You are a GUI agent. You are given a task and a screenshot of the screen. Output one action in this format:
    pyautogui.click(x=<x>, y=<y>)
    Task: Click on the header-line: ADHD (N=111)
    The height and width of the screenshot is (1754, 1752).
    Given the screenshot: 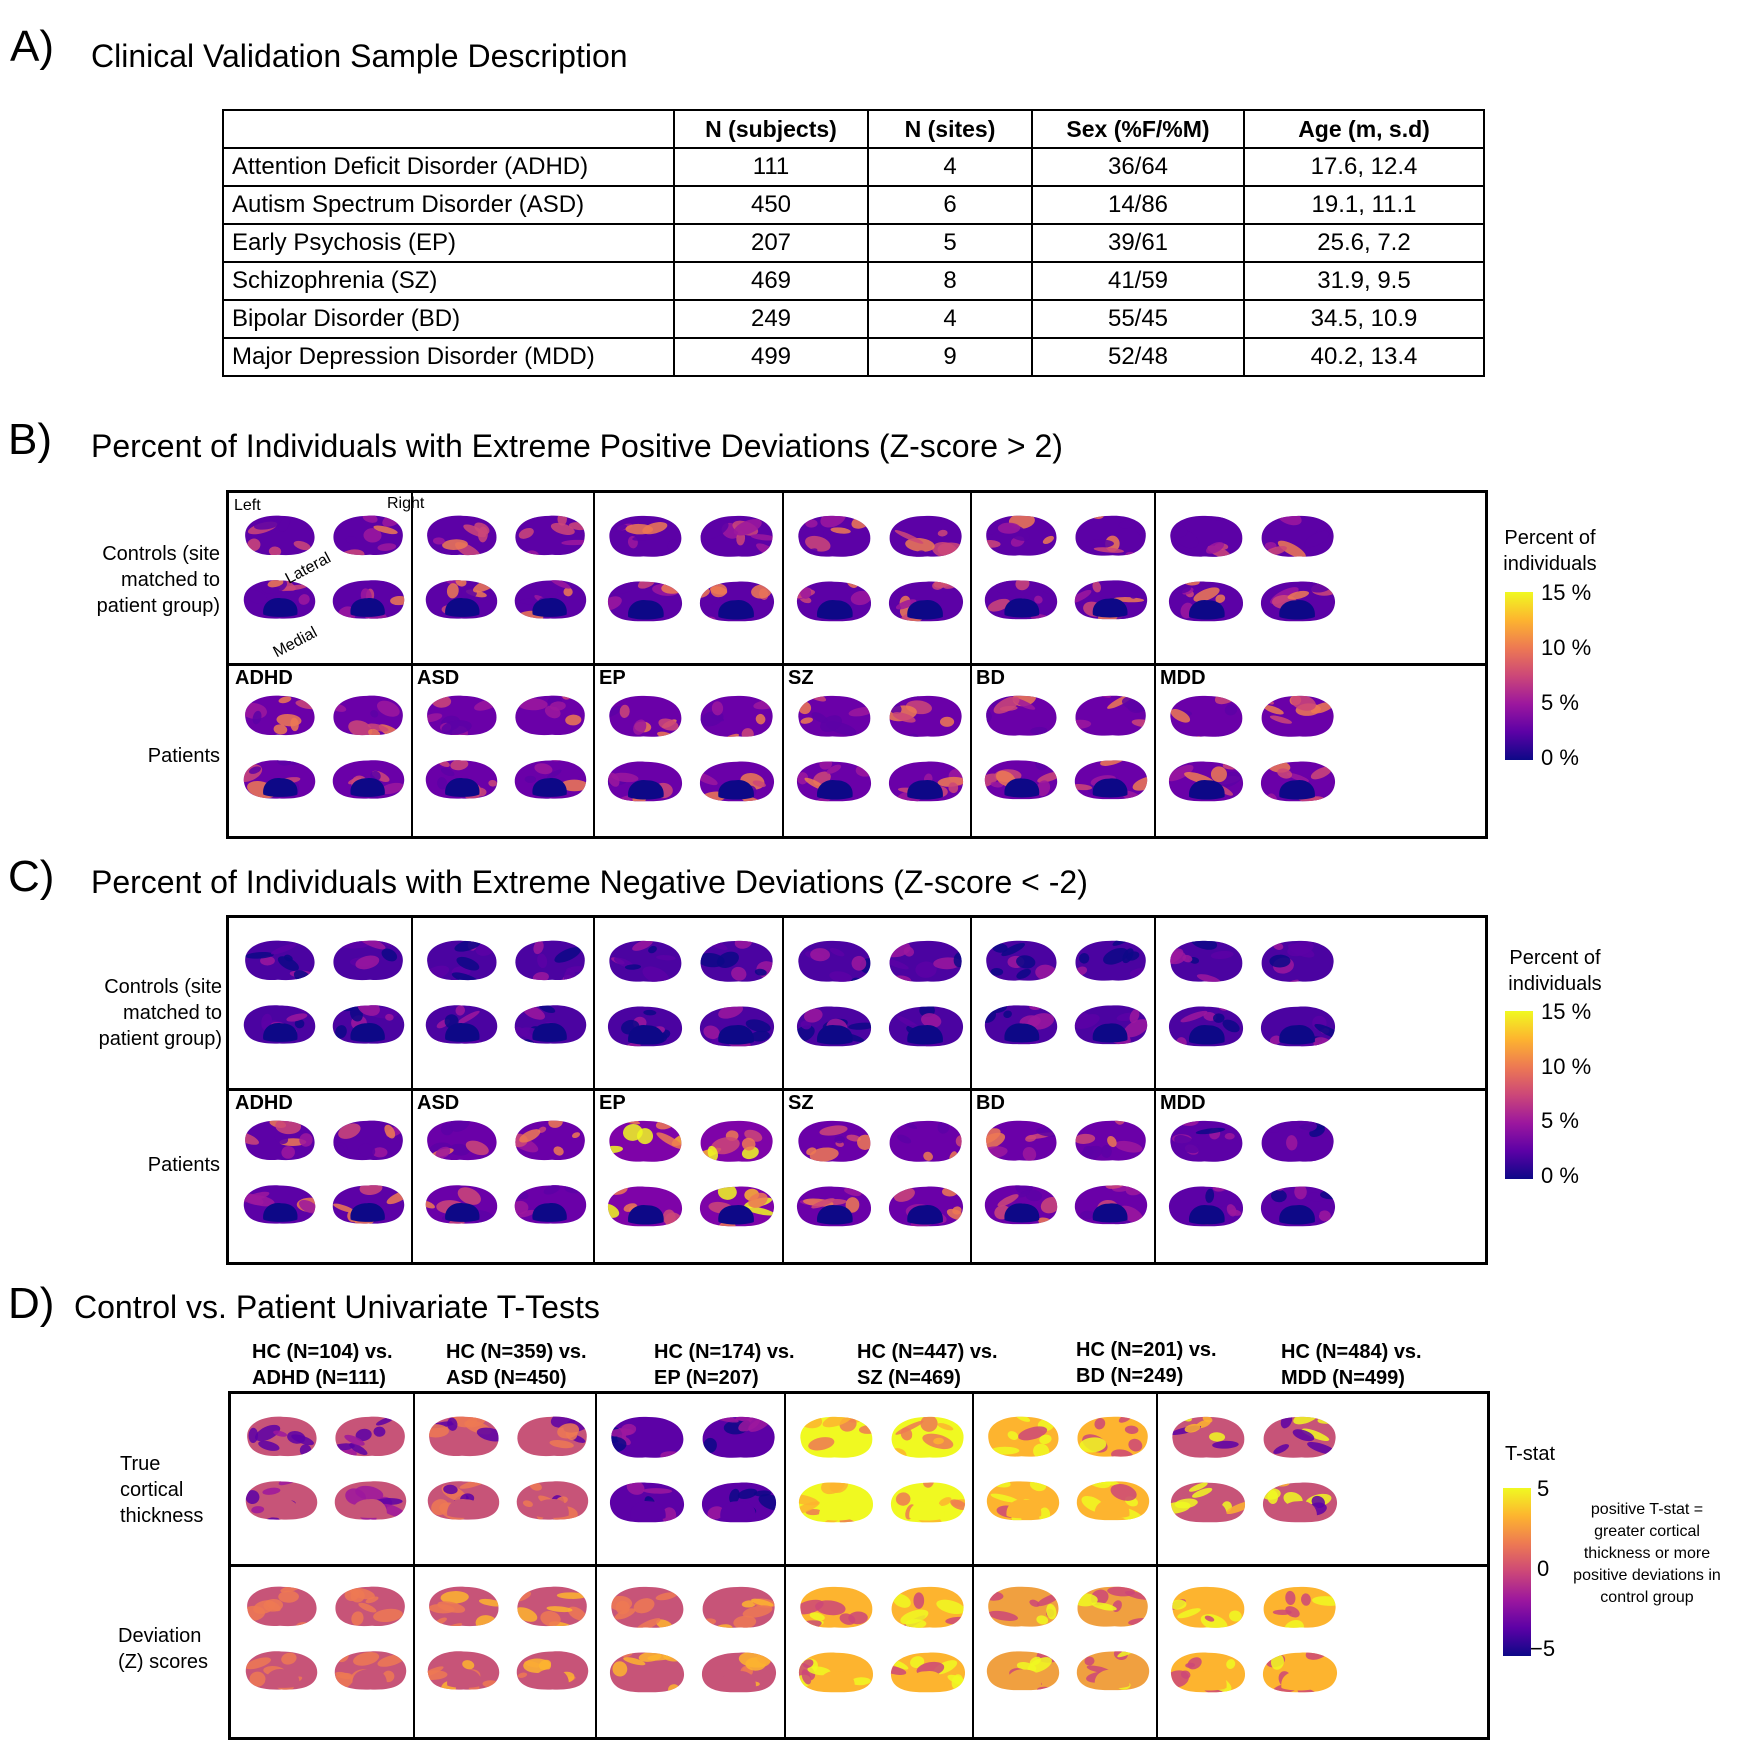 What is the action you would take?
    pyautogui.click(x=319, y=1378)
    